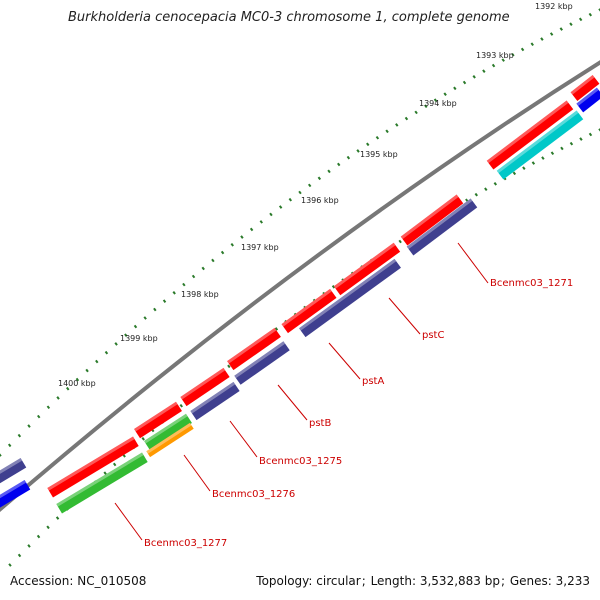 This screenshot has width=600, height=600. I want to click on position-label: 1394 kbp, so click(438, 103).